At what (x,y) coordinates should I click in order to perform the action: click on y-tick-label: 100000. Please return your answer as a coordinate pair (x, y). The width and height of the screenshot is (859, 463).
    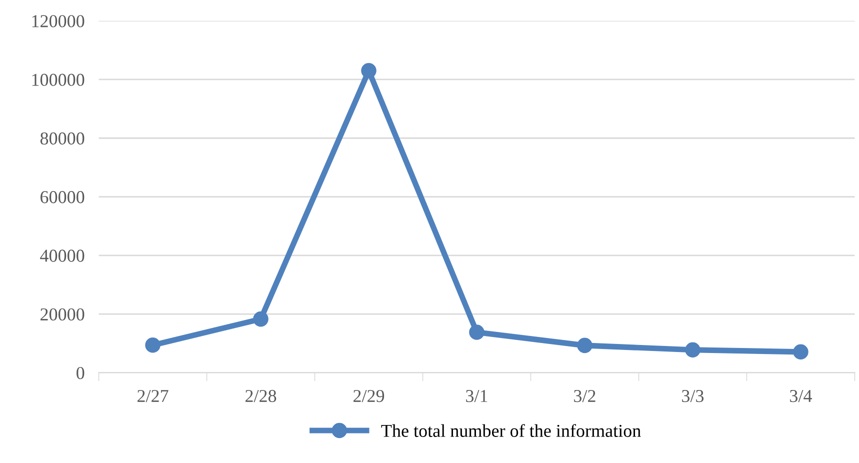
    Looking at the image, I should click on (58, 80).